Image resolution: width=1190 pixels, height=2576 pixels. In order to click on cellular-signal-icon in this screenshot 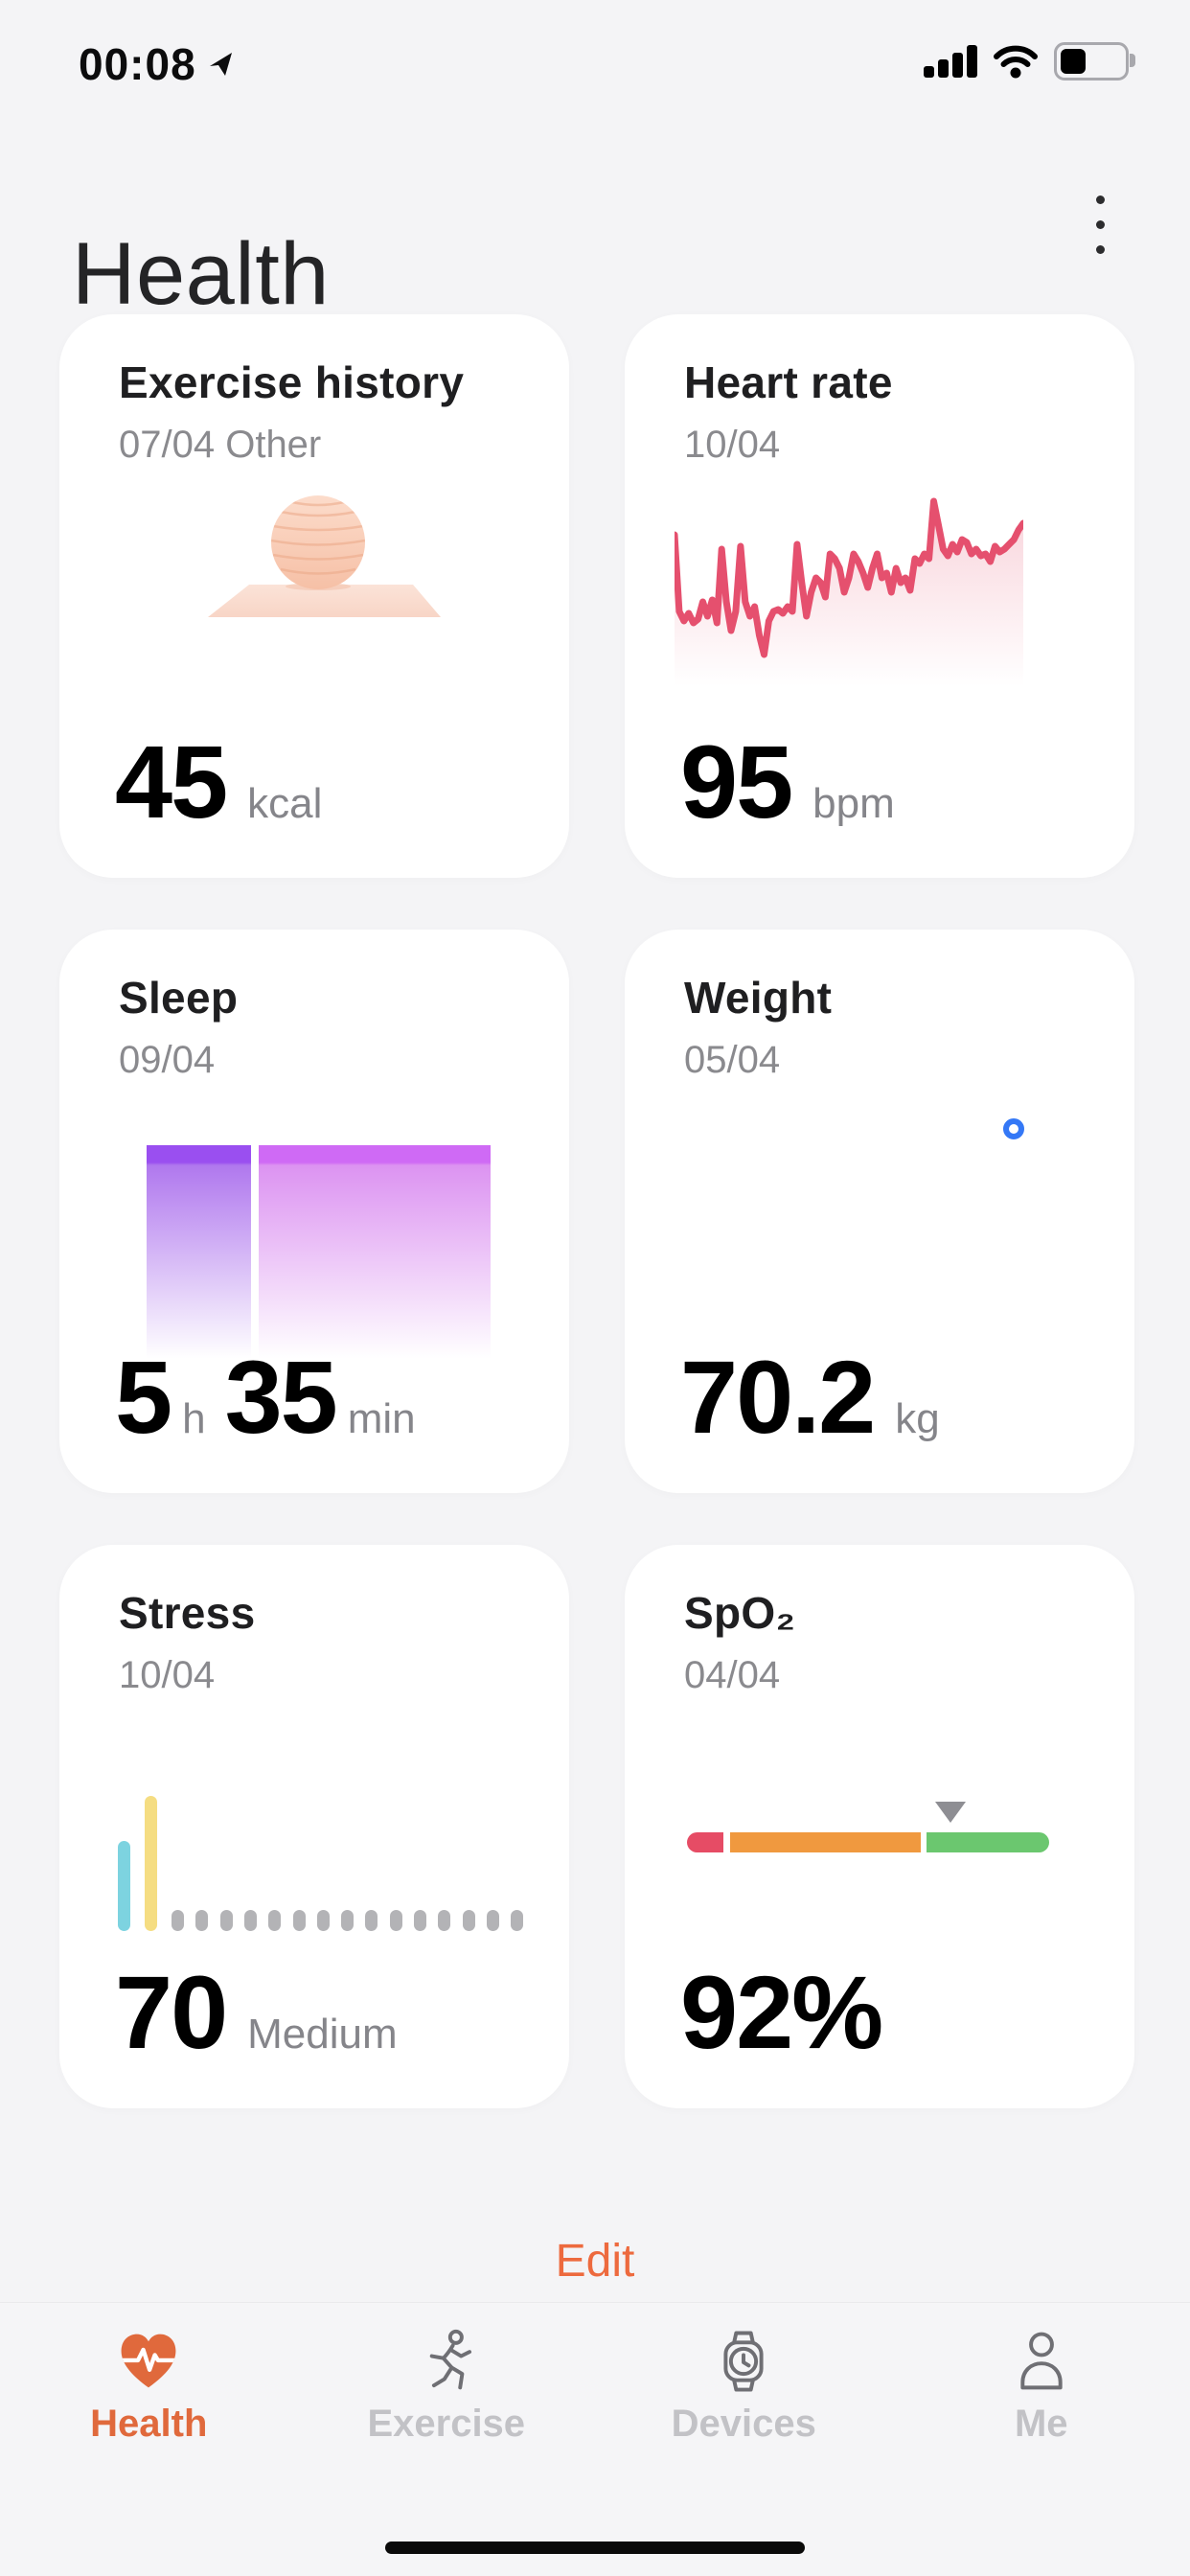, I will do `click(951, 62)`.